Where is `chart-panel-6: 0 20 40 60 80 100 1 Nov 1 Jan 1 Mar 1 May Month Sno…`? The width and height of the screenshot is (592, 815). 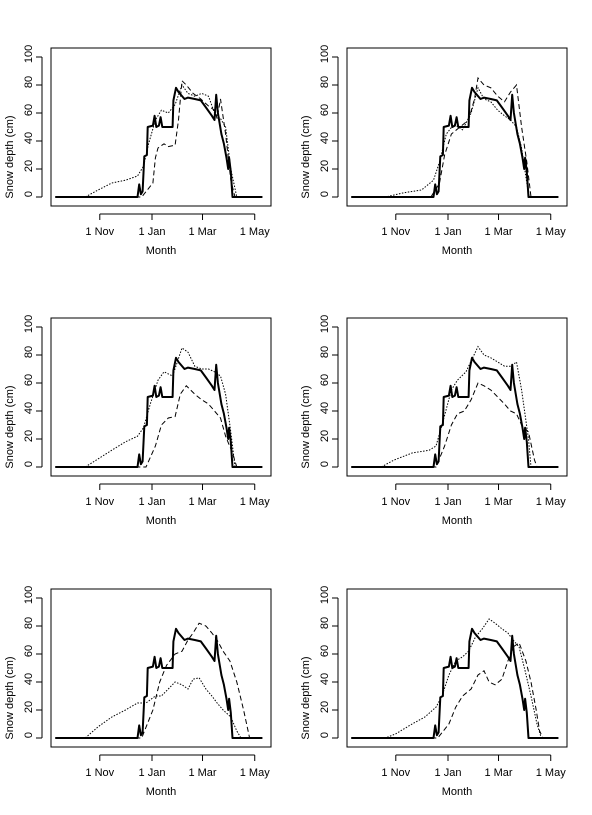 chart-panel-6: 0 20 40 60 80 100 1 Nov 1 Jan 1 Mar 1 May Month Sno… is located at coordinates (434, 692).